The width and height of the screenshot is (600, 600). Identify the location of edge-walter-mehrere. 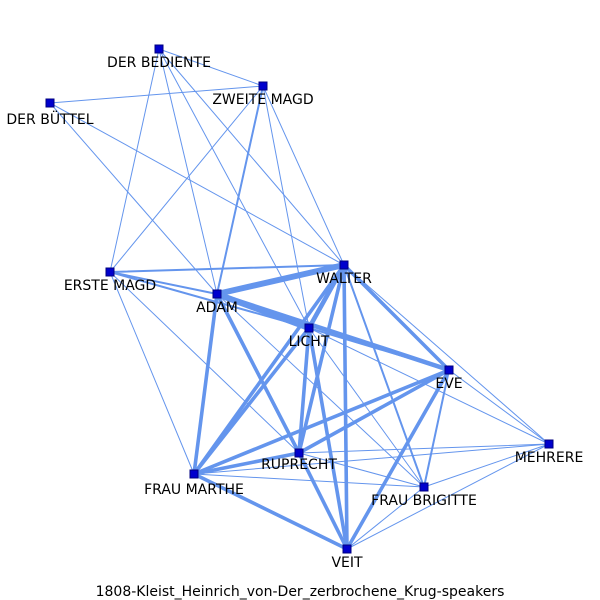
(446, 354).